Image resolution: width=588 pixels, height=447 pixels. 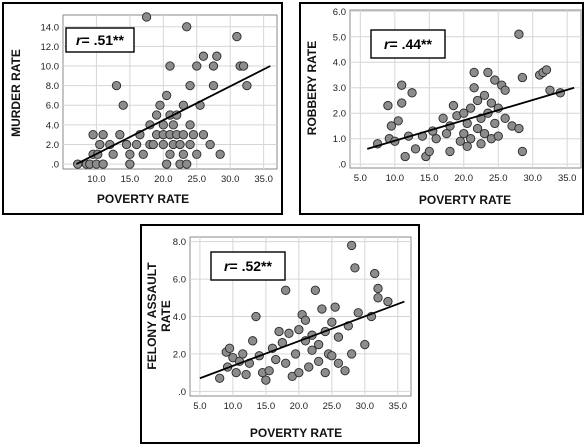 What do you see at coordinates (52, 106) in the screenshot?
I see `murder-y-tick-label: 6.0` at bounding box center [52, 106].